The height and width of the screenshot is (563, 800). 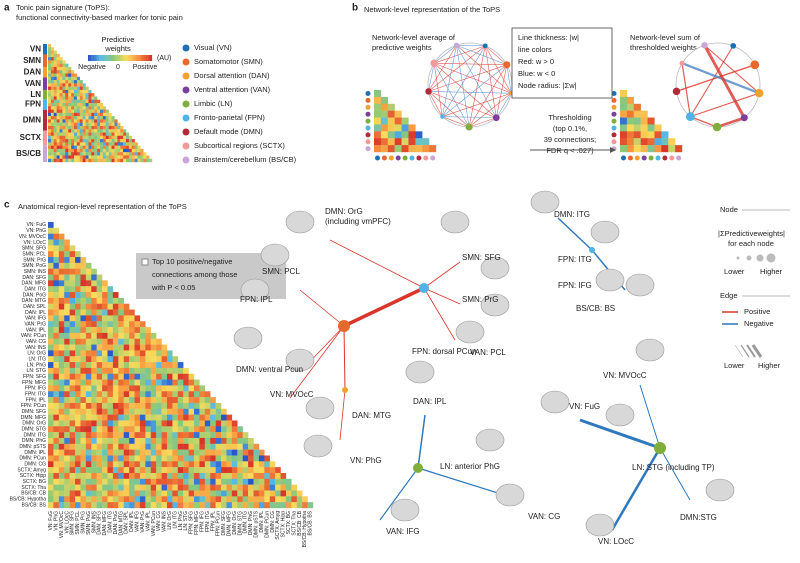 I want to click on column-label: SCTX: Amyg, so click(x=278, y=525).